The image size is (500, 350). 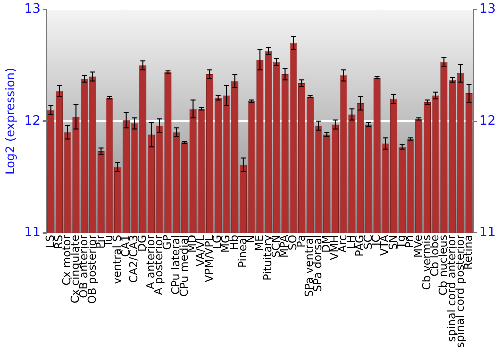 What do you see at coordinates (487, 121) in the screenshot?
I see `y2-tick-label: 12` at bounding box center [487, 121].